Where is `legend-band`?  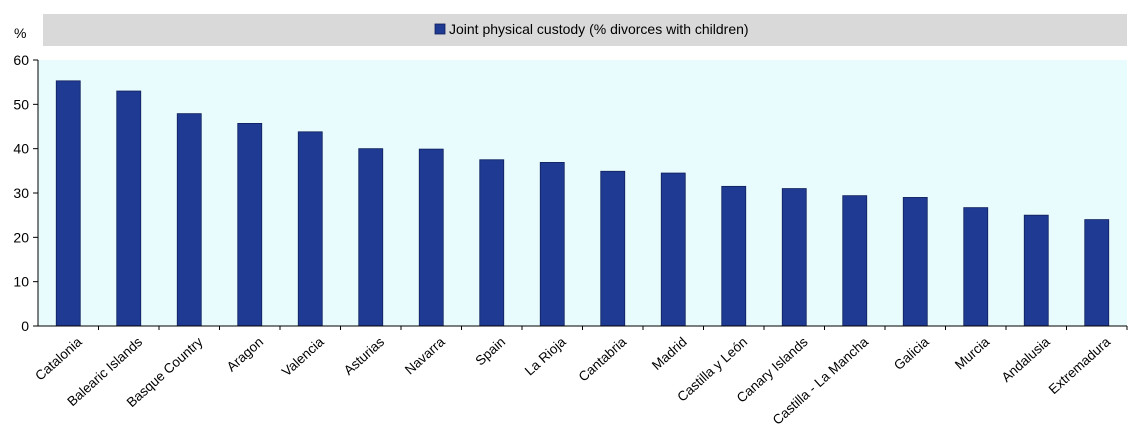
legend-band is located at coordinates (585, 30).